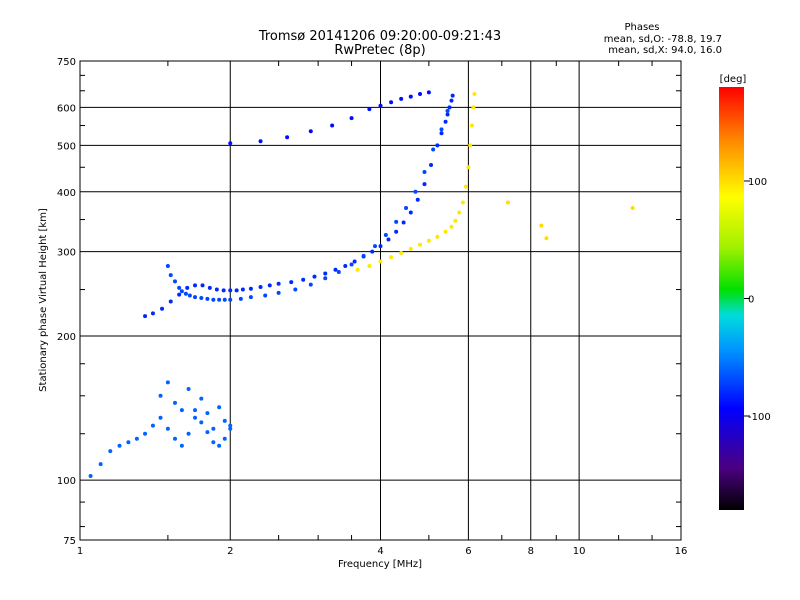  Describe the element at coordinates (681, 551) in the screenshot. I see `x-tick-label: 16` at that location.